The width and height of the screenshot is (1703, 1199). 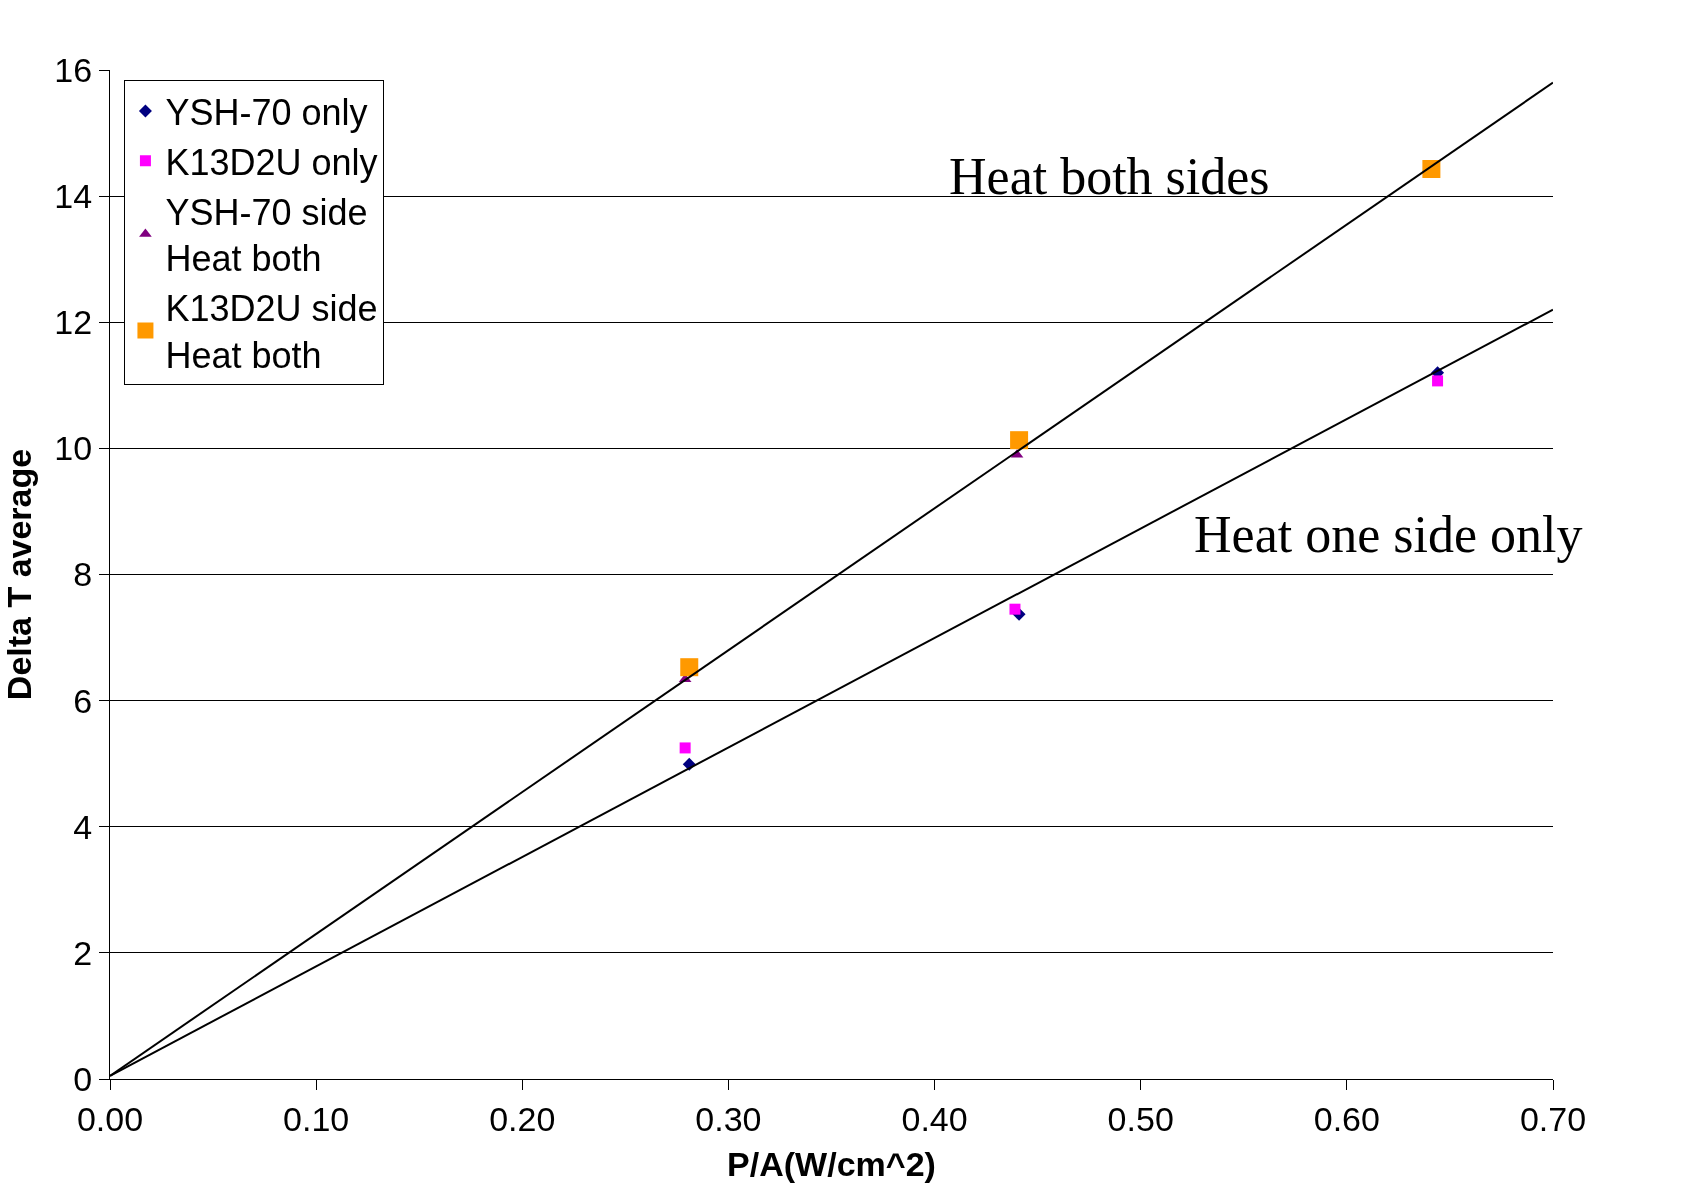 I want to click on y-tick-label: 0, so click(x=83, y=1078).